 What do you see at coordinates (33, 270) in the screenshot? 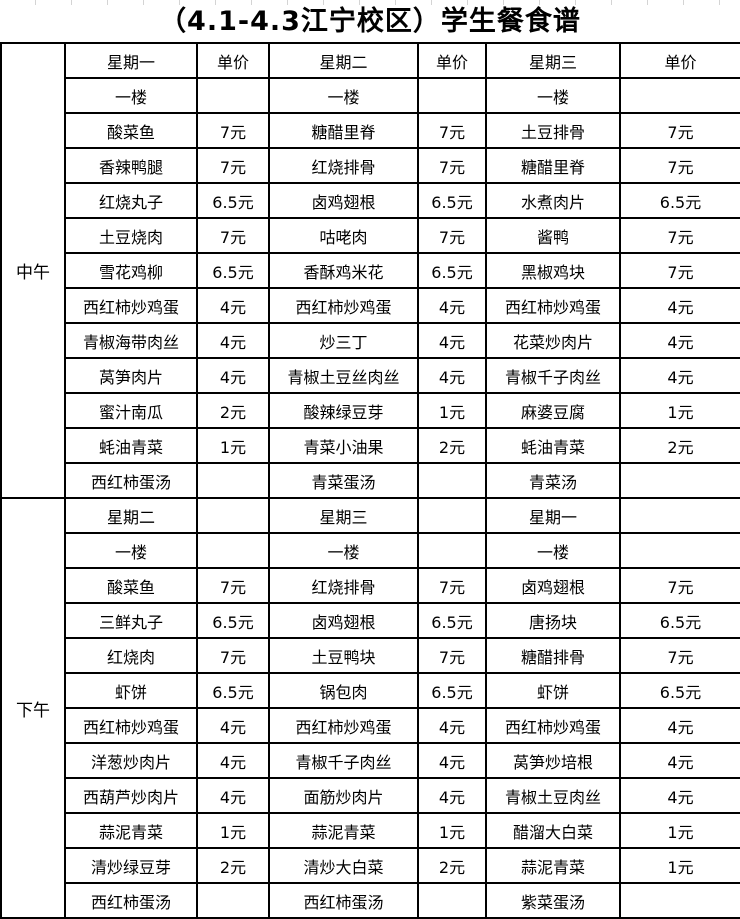
I see `section-label-lunch: 中午` at bounding box center [33, 270].